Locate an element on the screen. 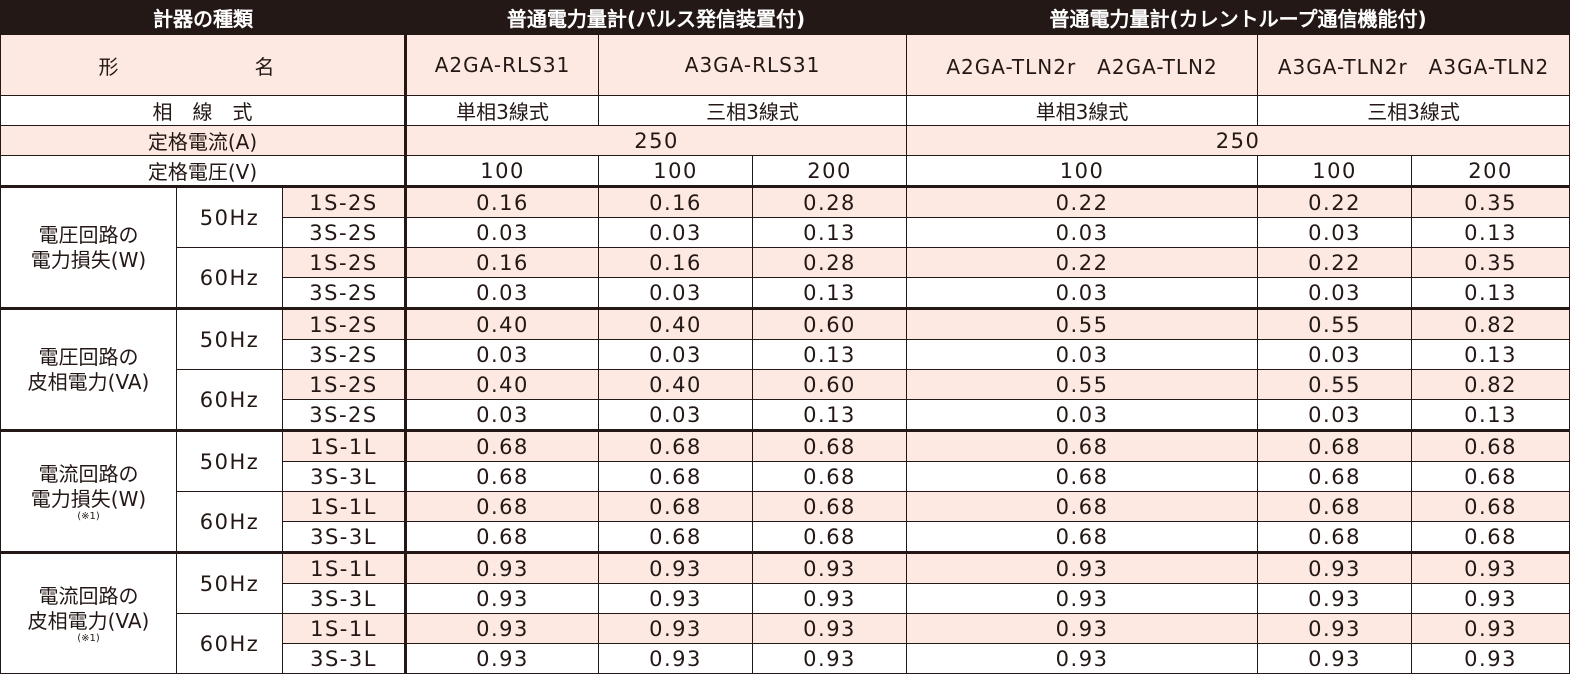  model-cell: A2GA-RLS31 is located at coordinates (502, 65).